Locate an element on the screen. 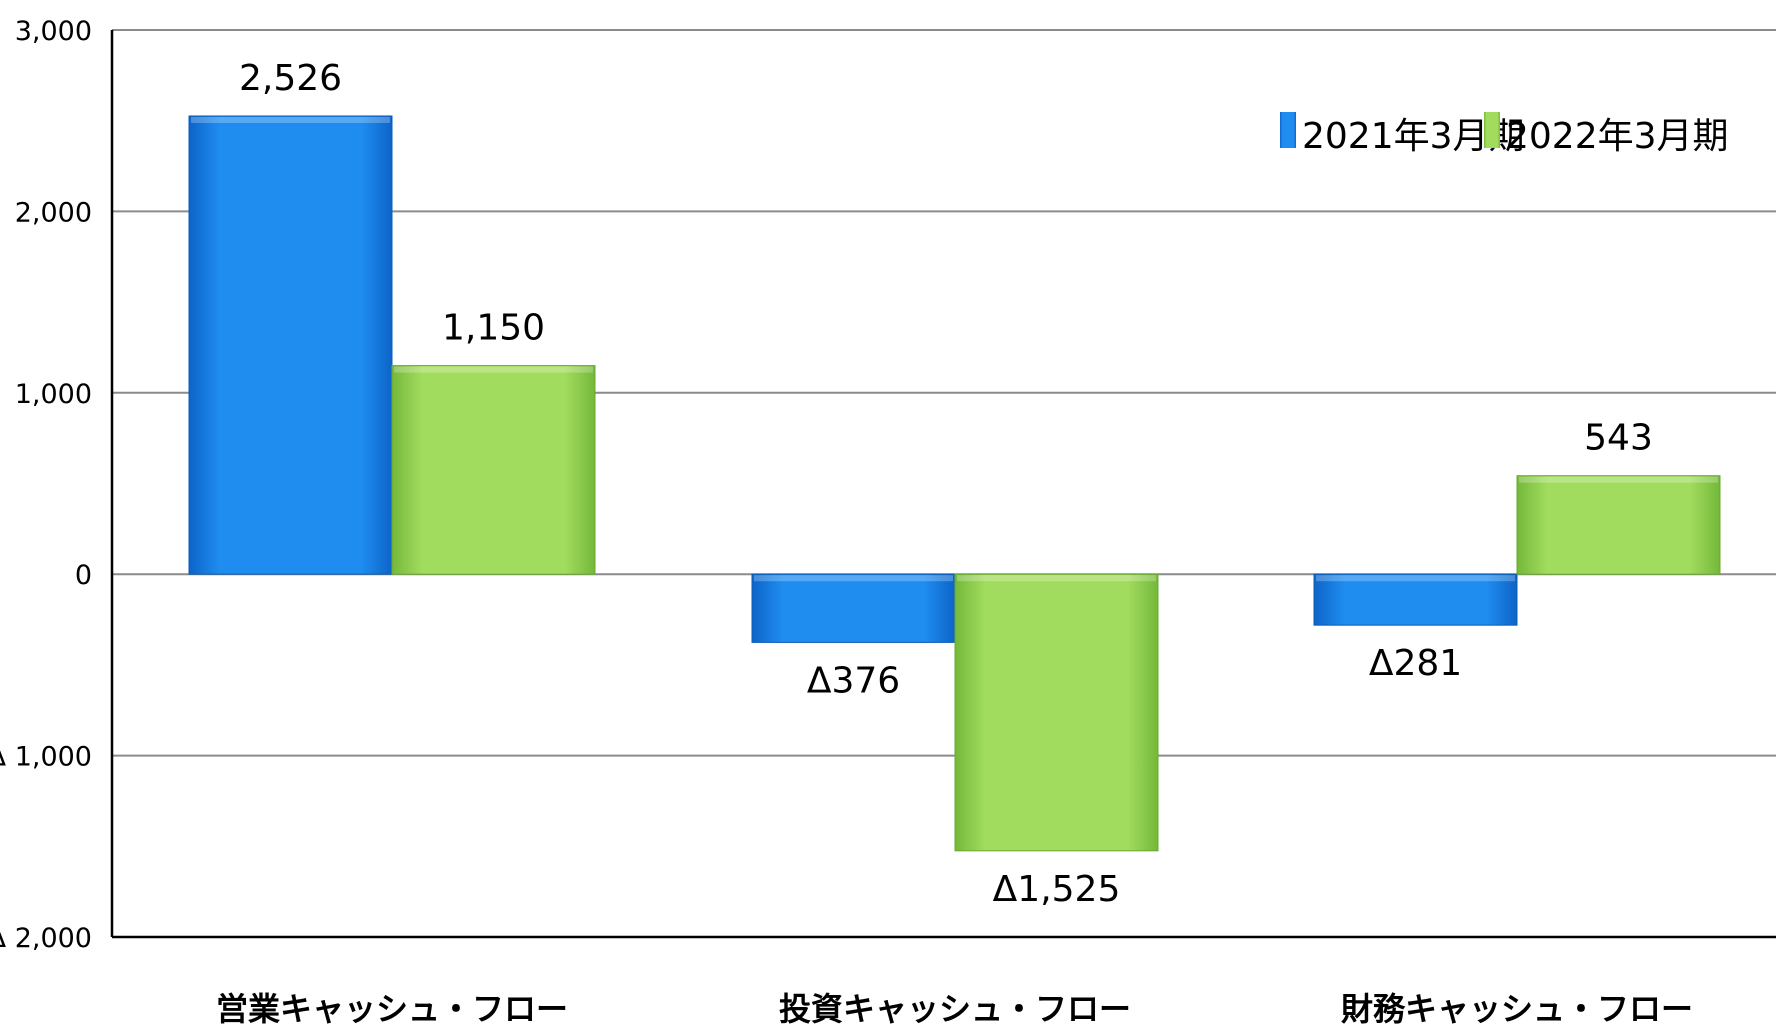 The image size is (1776, 1029). x-category-label: 投資キャッシュ・フロー is located at coordinates (955, 1009).